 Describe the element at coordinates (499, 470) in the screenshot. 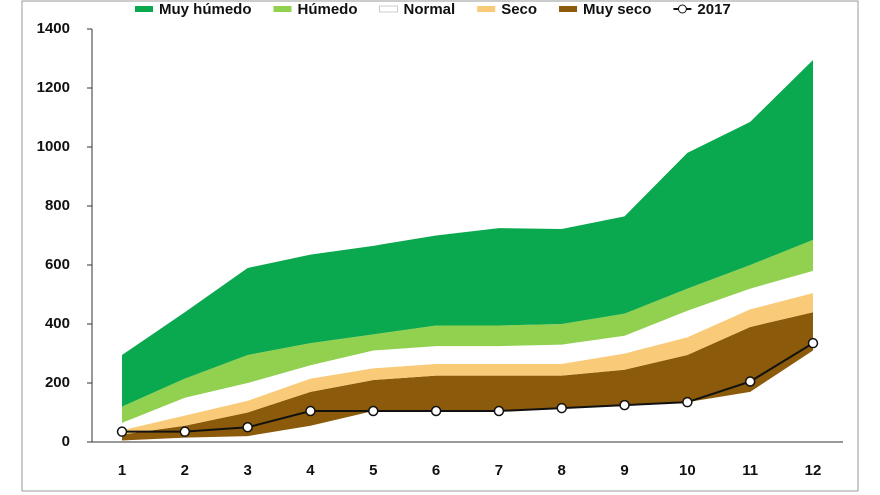

I see `x-tick-label: 7` at that location.